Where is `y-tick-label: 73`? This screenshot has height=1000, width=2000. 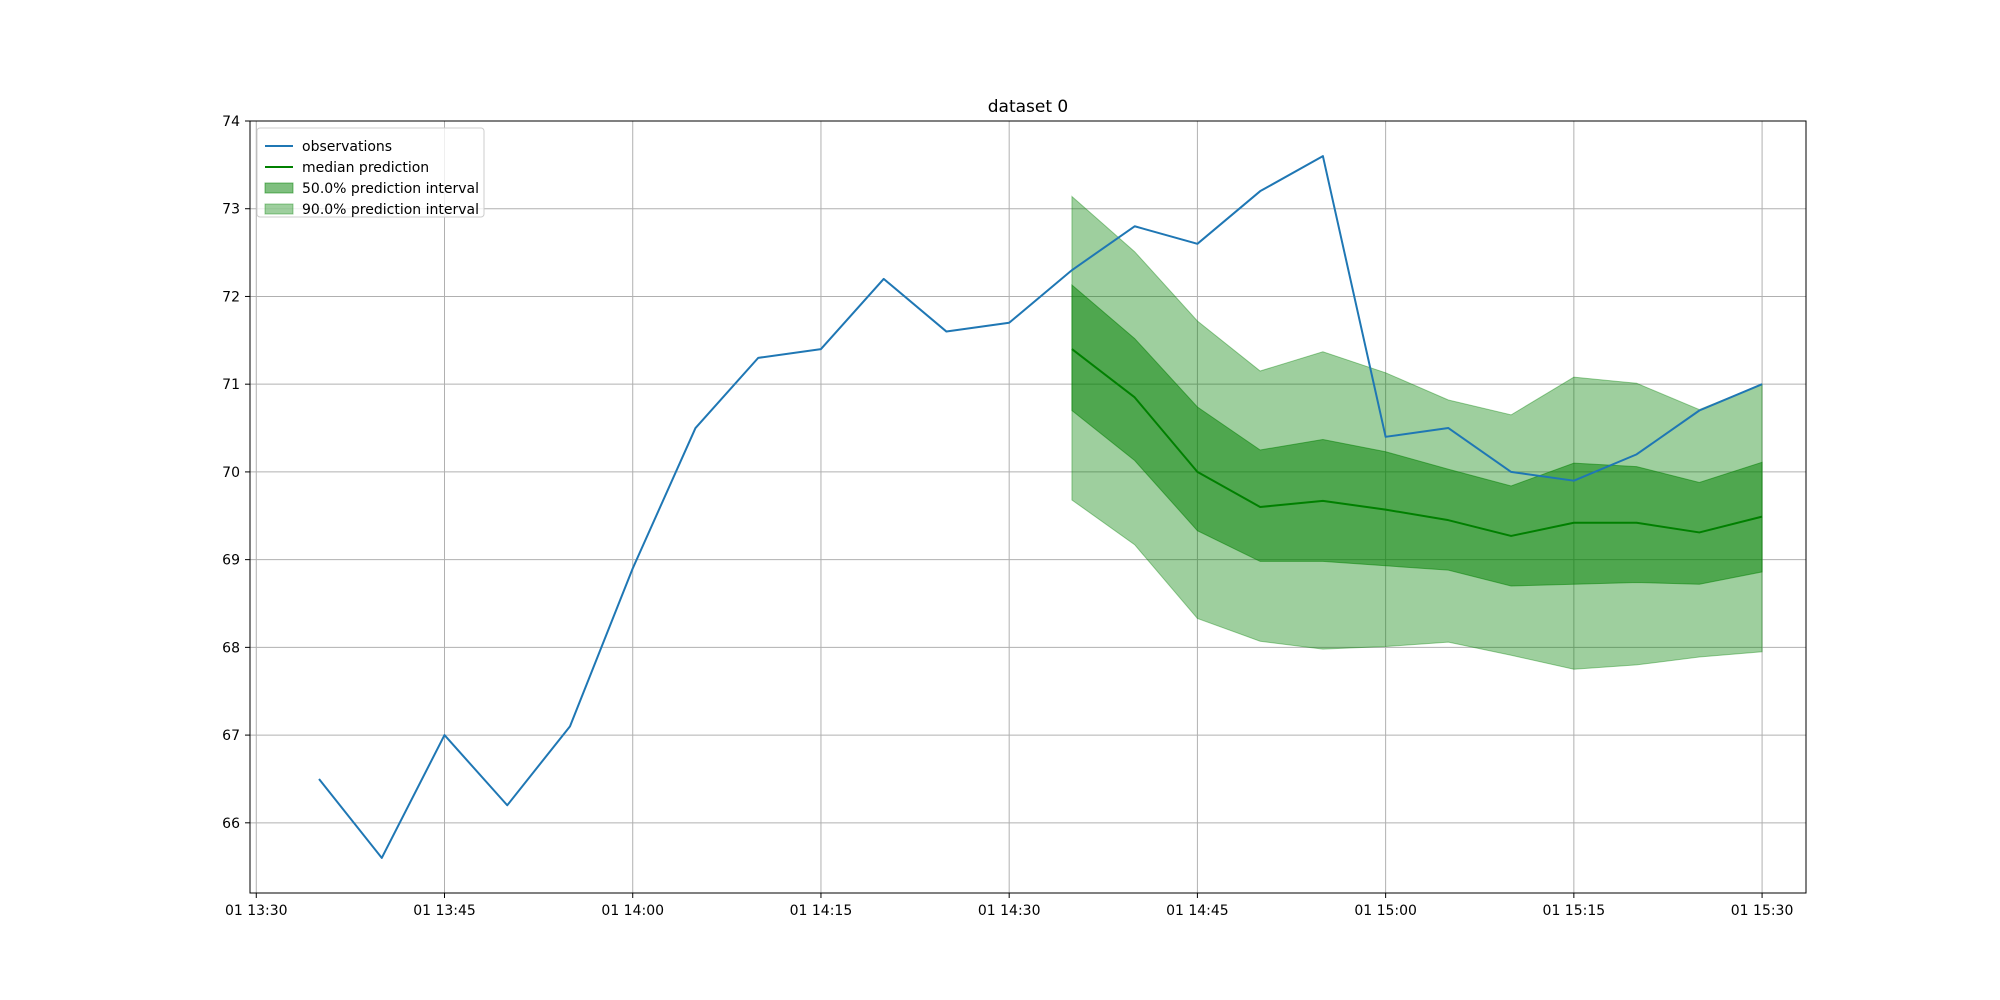
y-tick-label: 73 is located at coordinates (231, 210).